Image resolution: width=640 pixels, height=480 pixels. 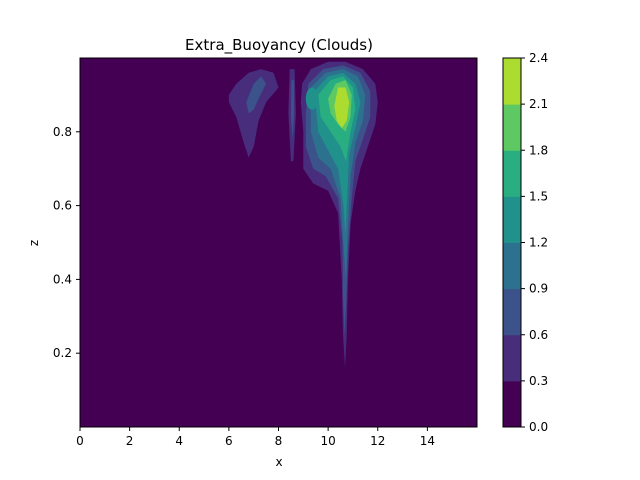 What do you see at coordinates (278, 462) in the screenshot?
I see `x-axis-label: x` at bounding box center [278, 462].